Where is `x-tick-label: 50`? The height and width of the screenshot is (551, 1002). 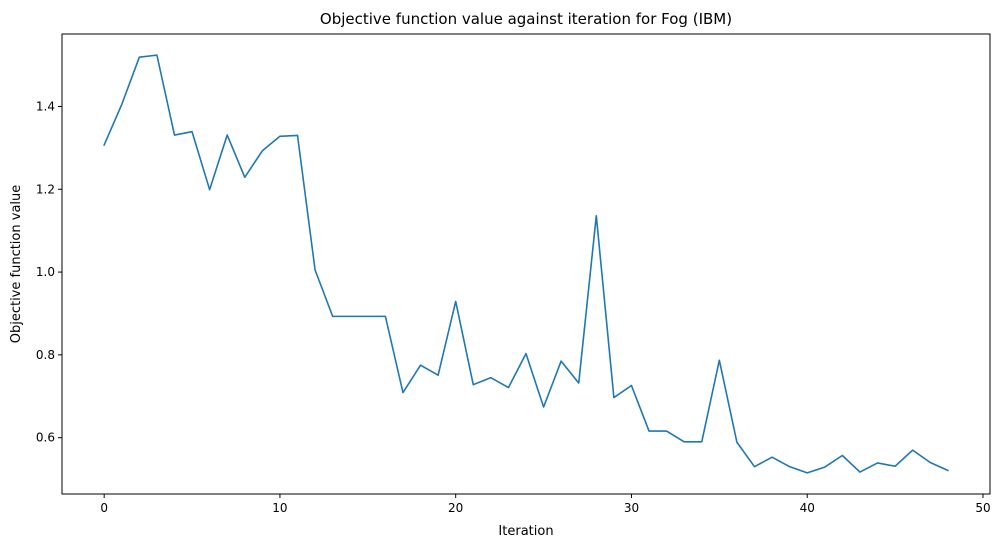
x-tick-label: 50 is located at coordinates (982, 508).